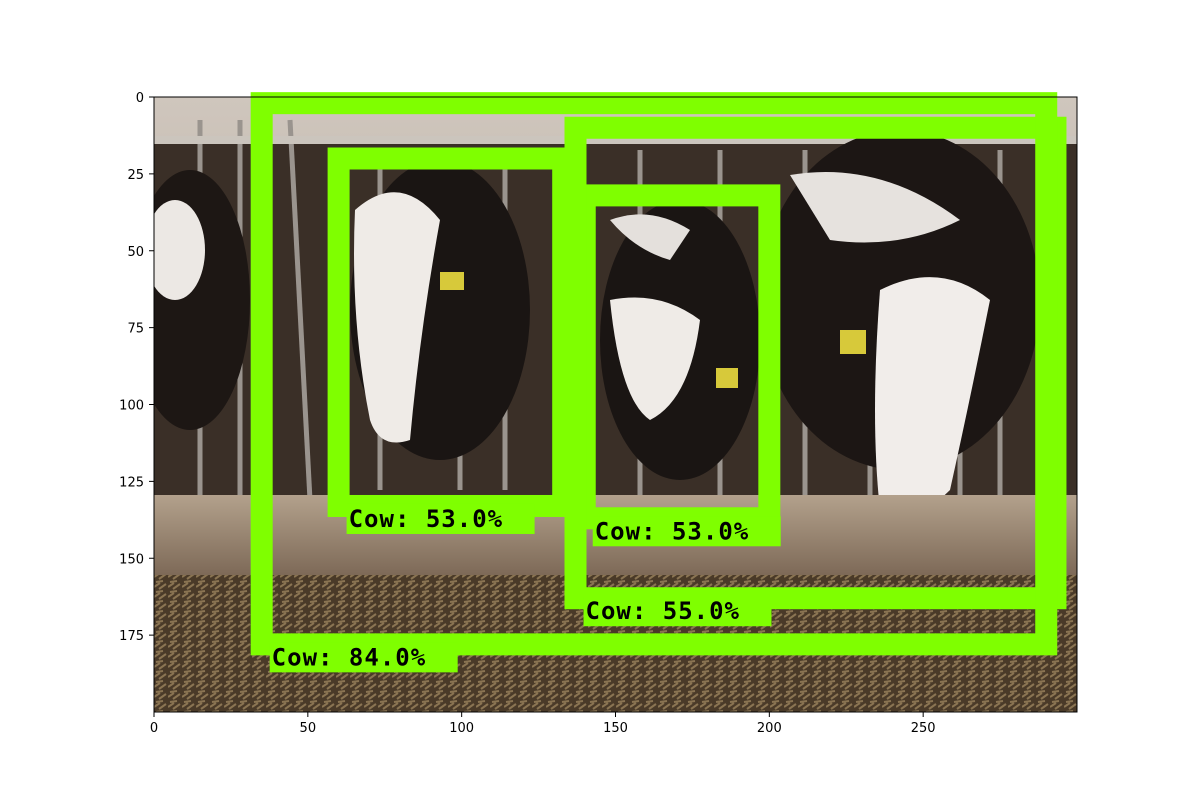  What do you see at coordinates (154, 728) in the screenshot?
I see `x-tick-label: 0` at bounding box center [154, 728].